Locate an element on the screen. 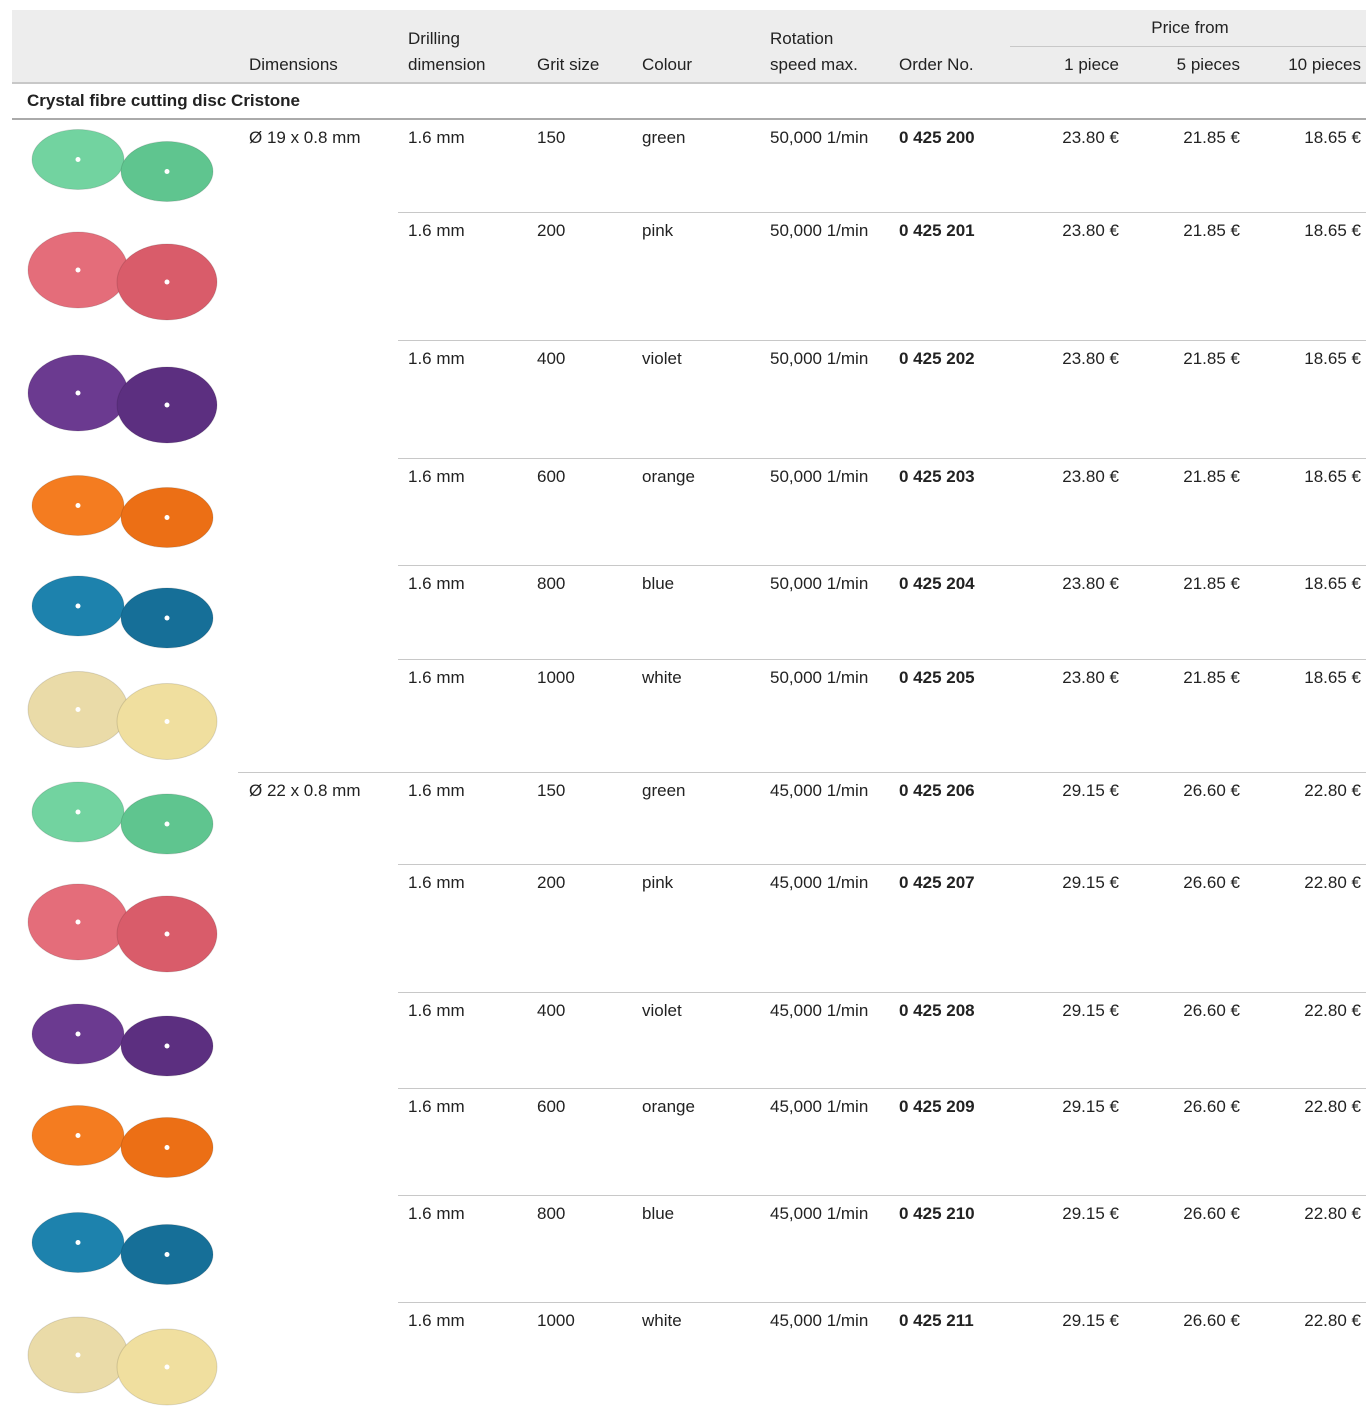 This screenshot has width=1366, height=1420. col-qty: 10 pieces is located at coordinates (1324, 64).